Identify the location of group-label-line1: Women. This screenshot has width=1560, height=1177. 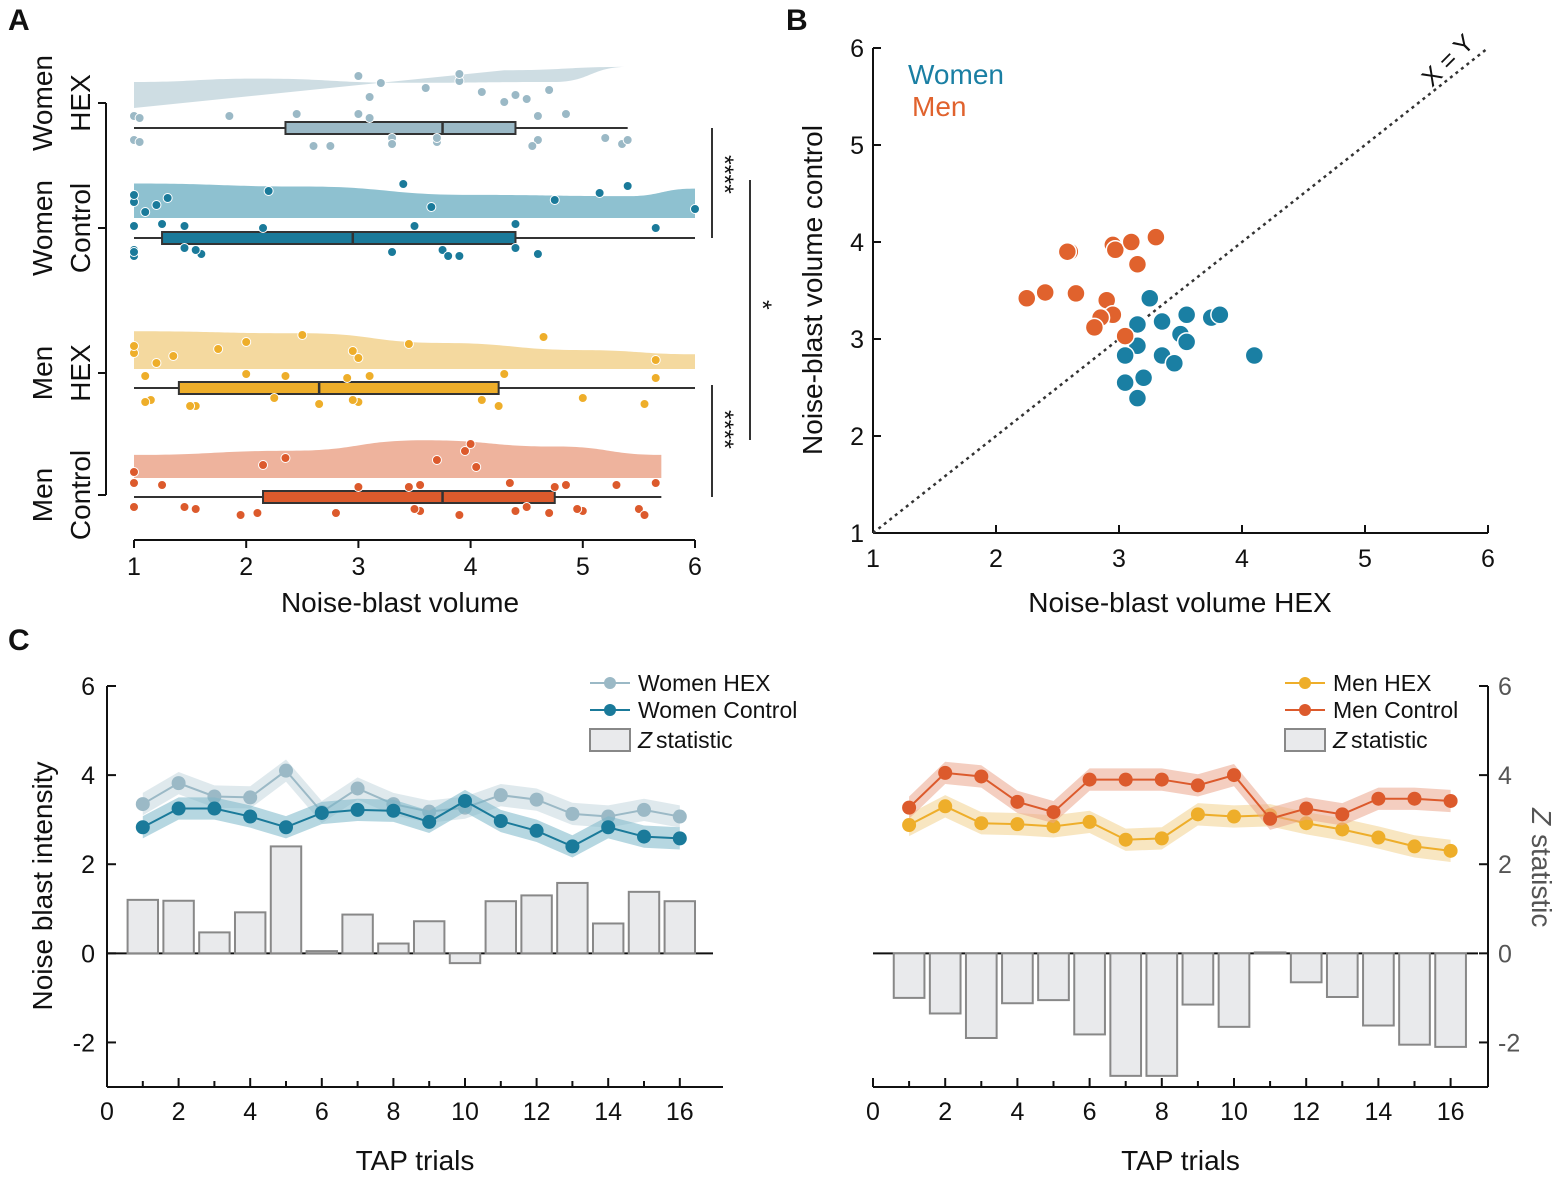
(42, 103).